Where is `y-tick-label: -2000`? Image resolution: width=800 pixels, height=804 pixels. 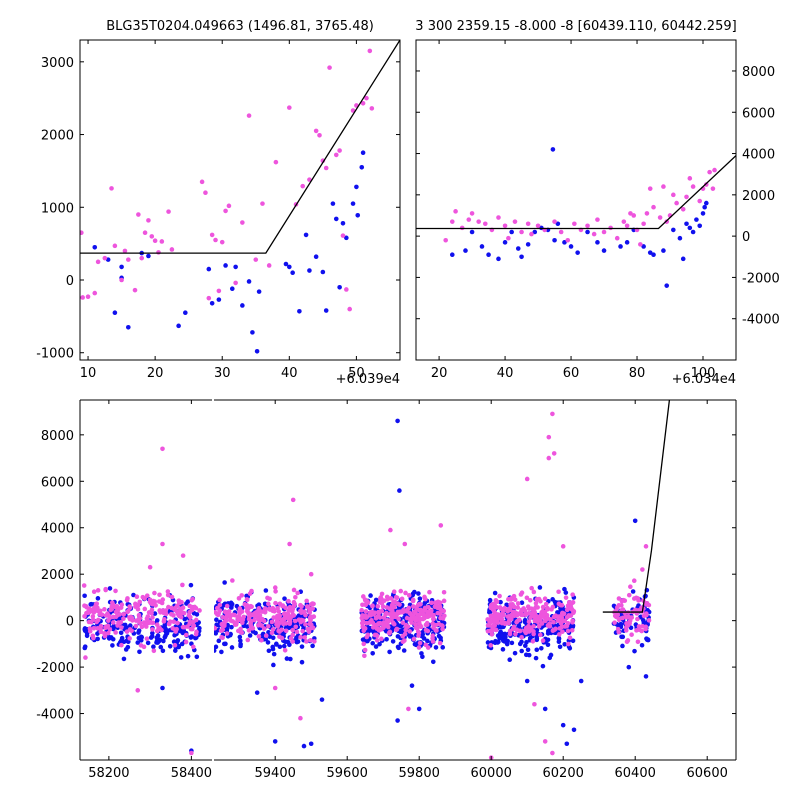
y-tick-label: -2000 is located at coordinates (55, 668).